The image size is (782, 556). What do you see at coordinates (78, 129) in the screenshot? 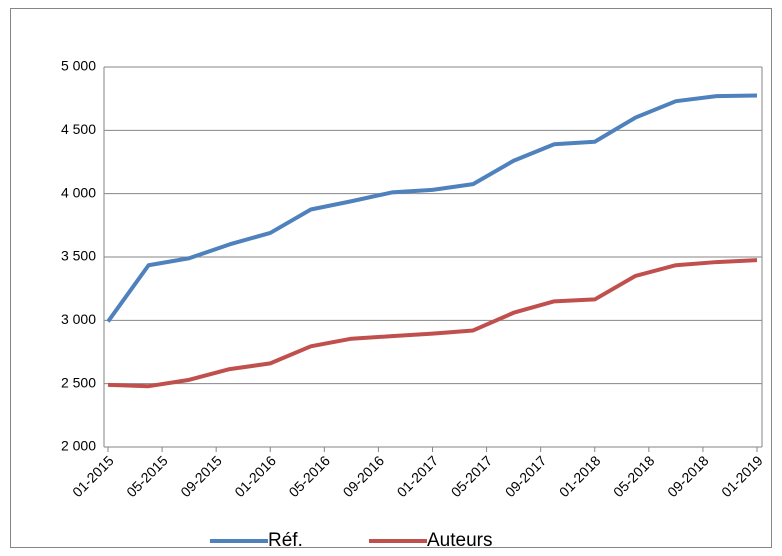
I see `y-tick-label: 4 500` at bounding box center [78, 129].